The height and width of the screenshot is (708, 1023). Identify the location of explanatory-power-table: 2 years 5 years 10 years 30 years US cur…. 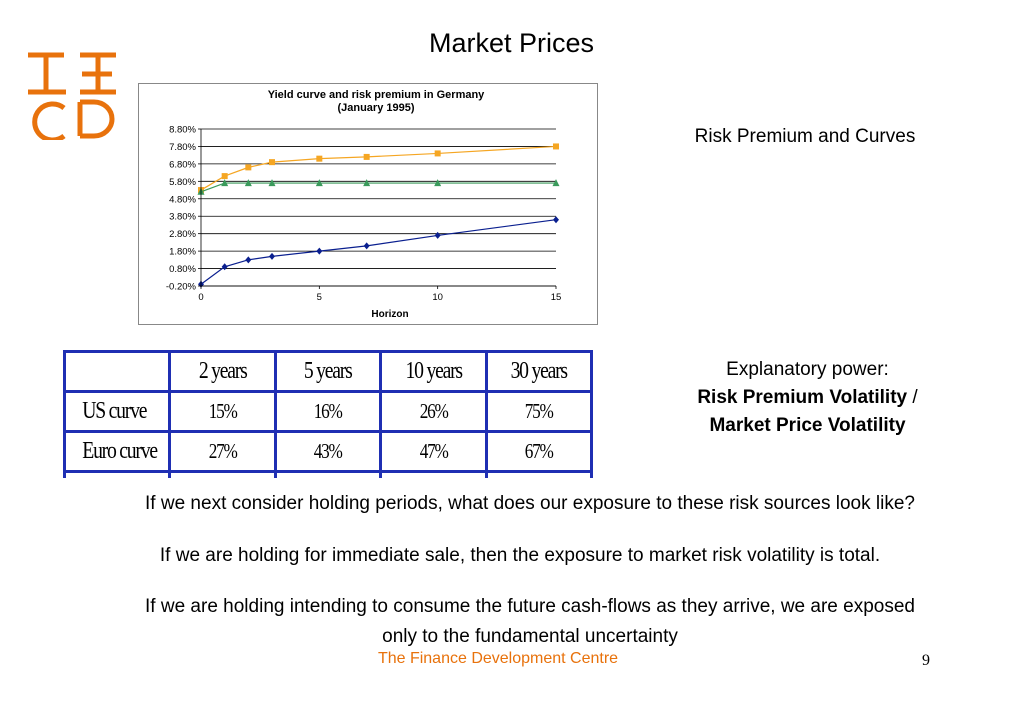
(328, 414).